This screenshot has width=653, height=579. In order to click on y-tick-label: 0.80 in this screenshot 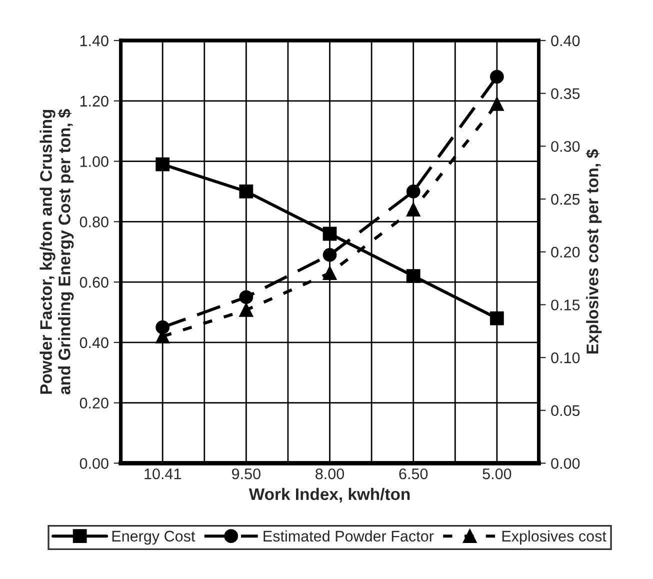, I will do `click(94, 222)`.